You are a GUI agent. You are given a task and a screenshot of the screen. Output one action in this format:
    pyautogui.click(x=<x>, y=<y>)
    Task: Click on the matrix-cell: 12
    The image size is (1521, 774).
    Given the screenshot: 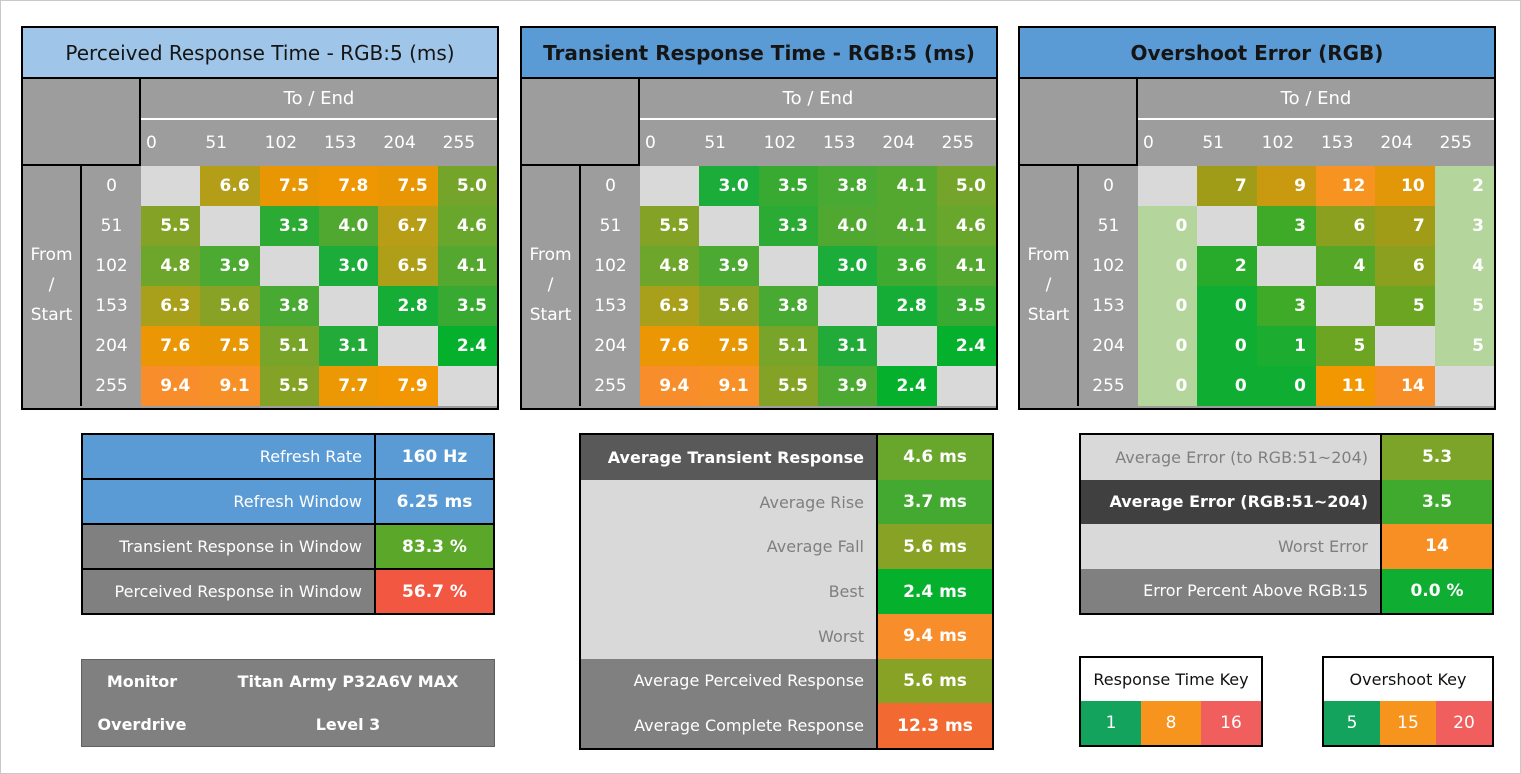 What is the action you would take?
    pyautogui.click(x=1345, y=186)
    